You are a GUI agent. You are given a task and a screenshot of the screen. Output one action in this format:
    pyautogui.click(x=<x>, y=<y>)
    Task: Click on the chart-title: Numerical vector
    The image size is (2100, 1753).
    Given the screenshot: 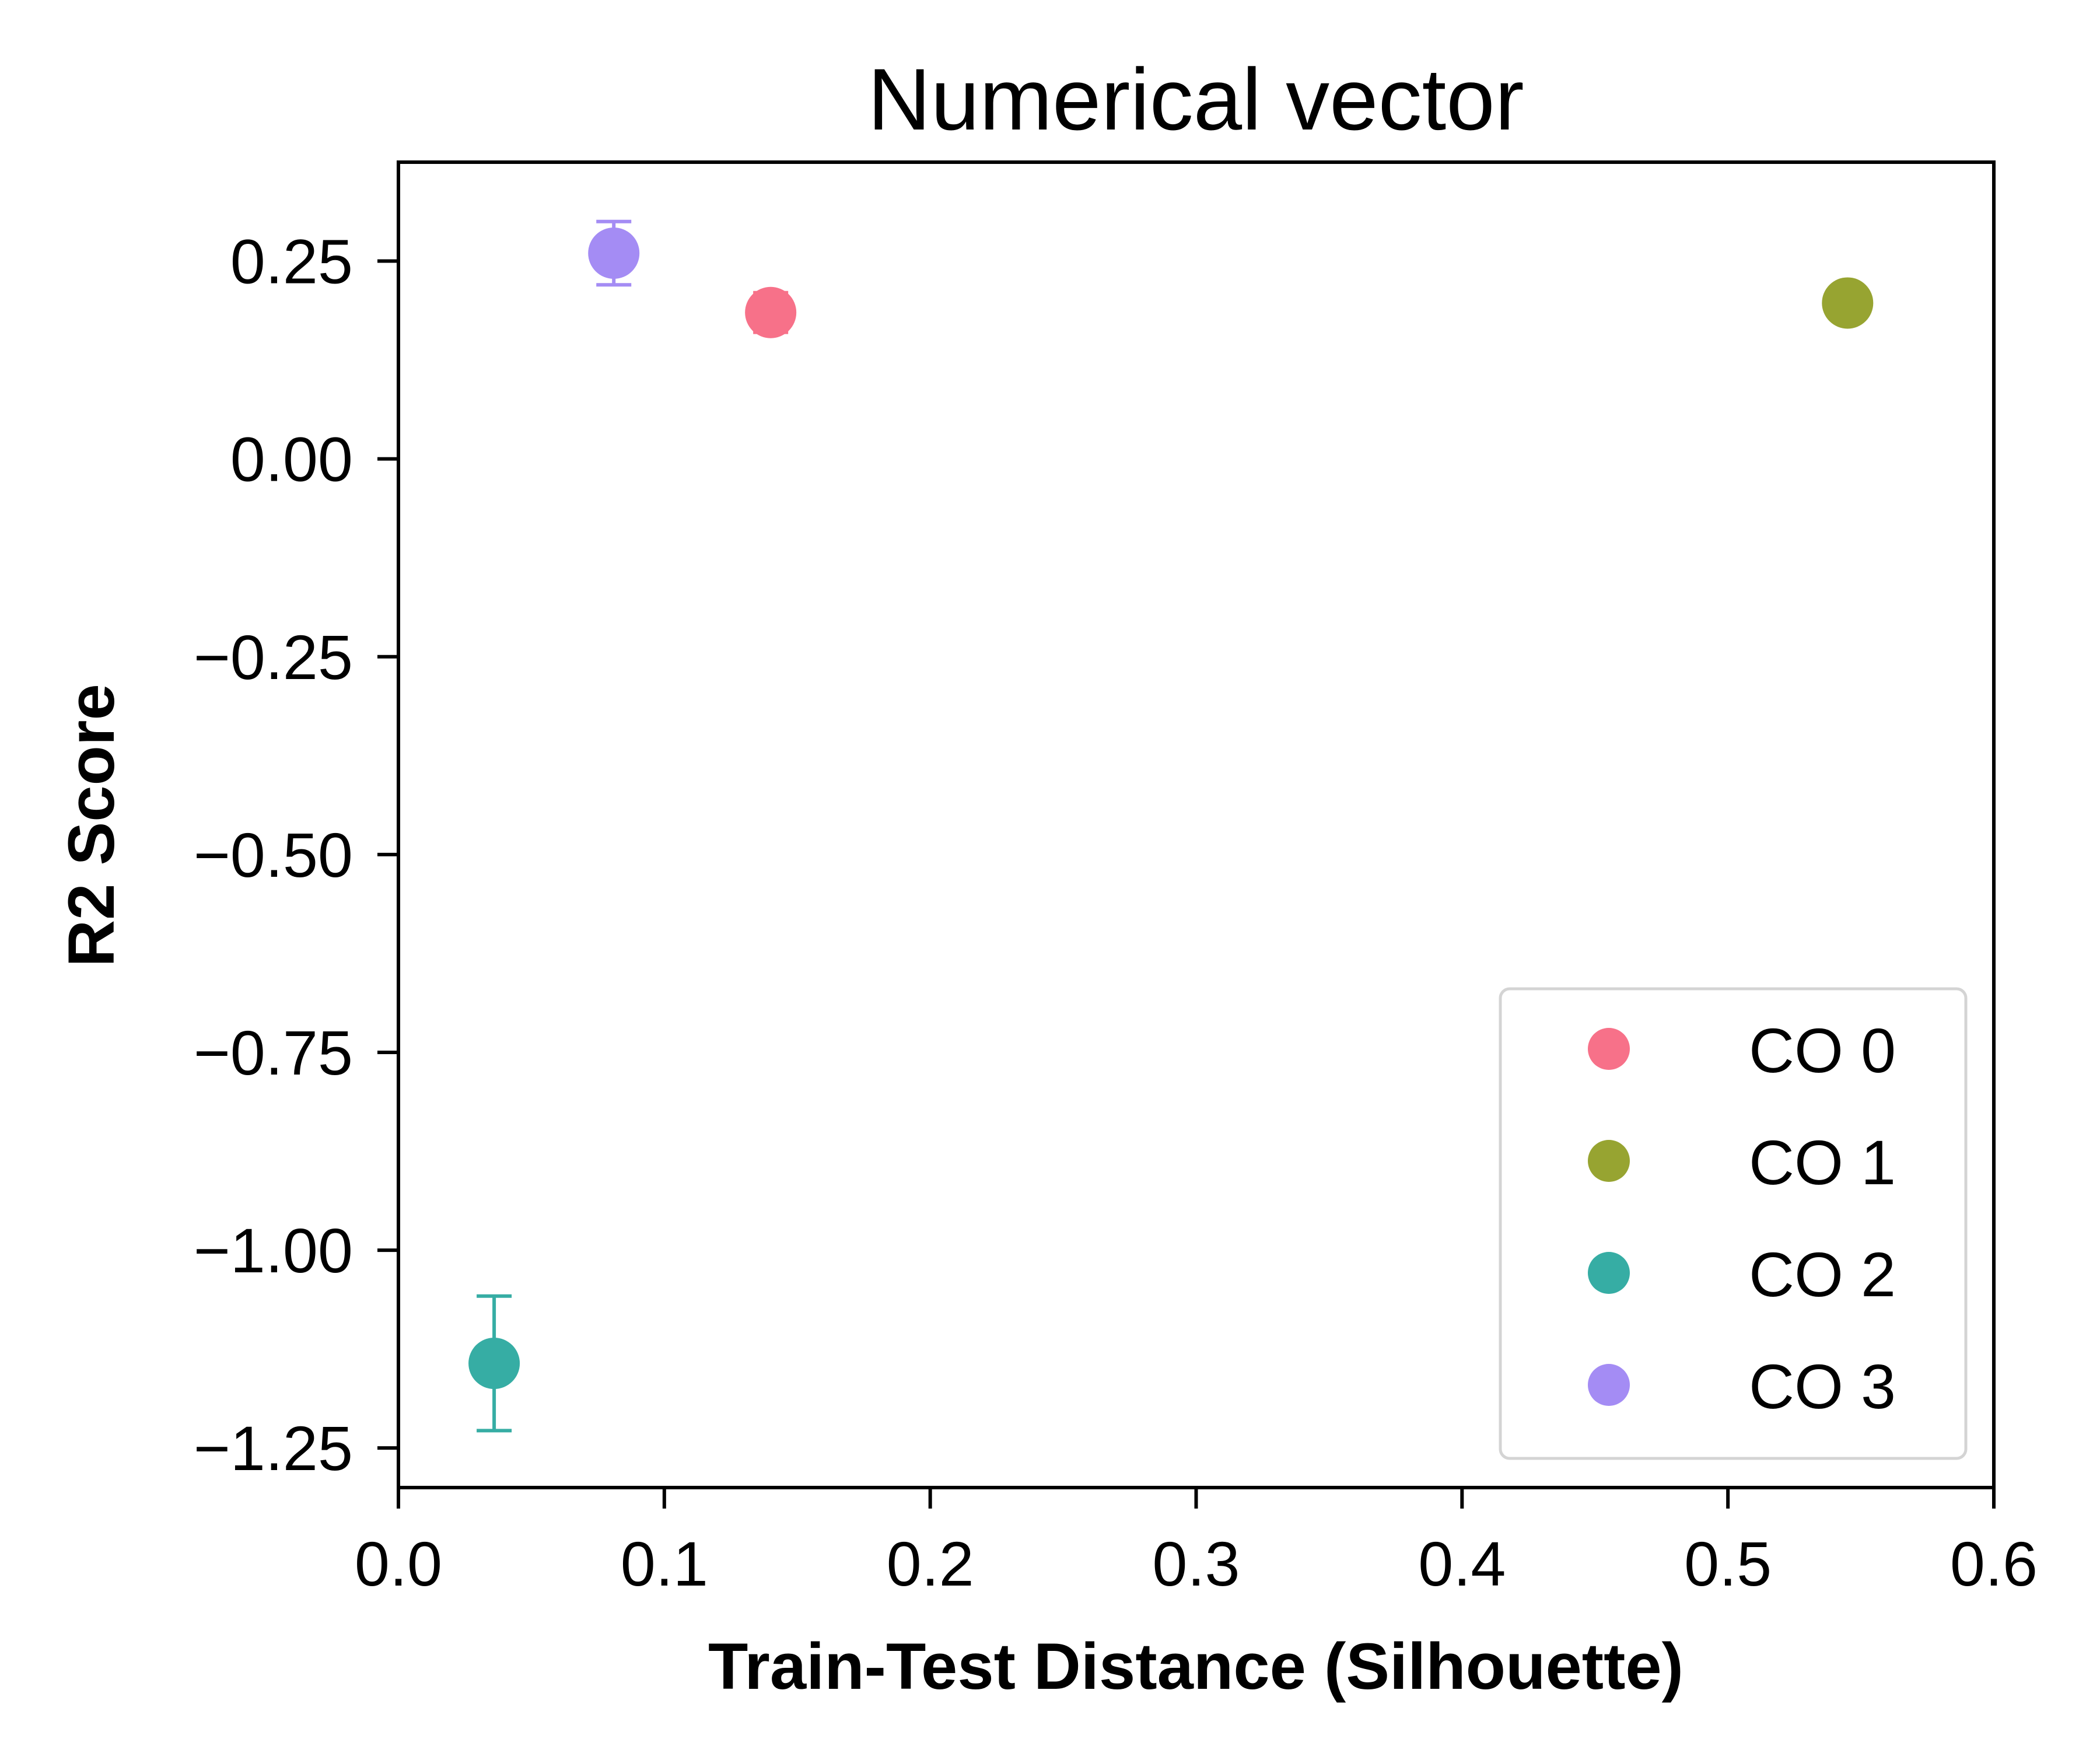 What is the action you would take?
    pyautogui.click(x=1195, y=99)
    